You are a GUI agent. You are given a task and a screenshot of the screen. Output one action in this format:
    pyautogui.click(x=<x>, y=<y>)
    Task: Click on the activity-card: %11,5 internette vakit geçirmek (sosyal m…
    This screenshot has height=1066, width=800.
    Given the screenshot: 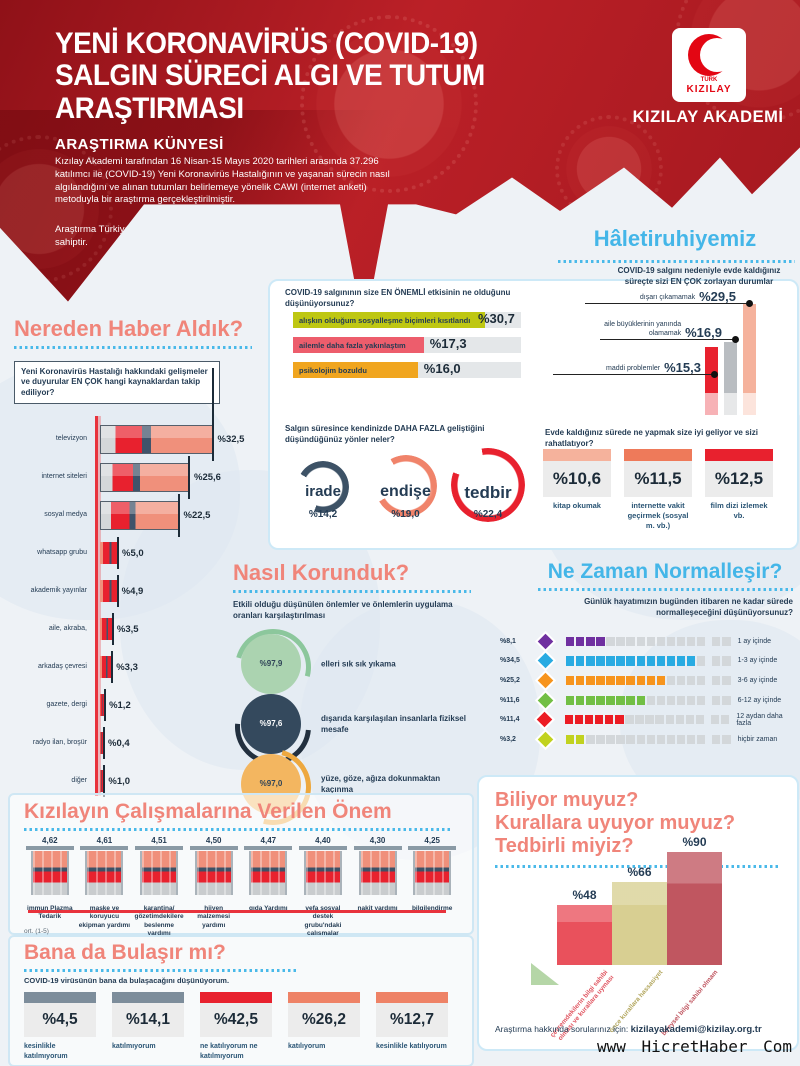 What is the action you would take?
    pyautogui.click(x=658, y=489)
    